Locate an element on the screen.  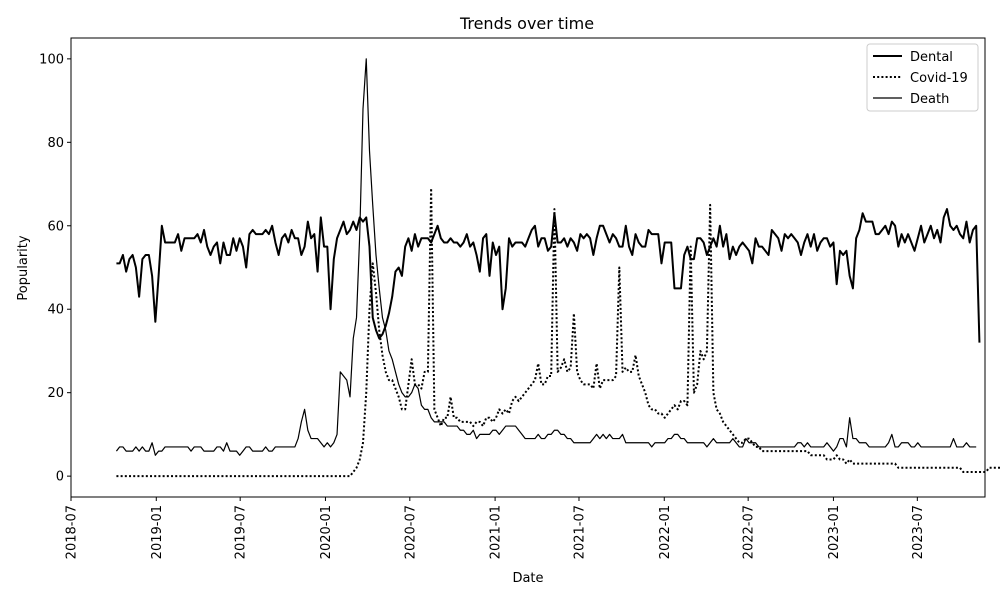
y-tick-label: 80 is located at coordinates (55, 143).